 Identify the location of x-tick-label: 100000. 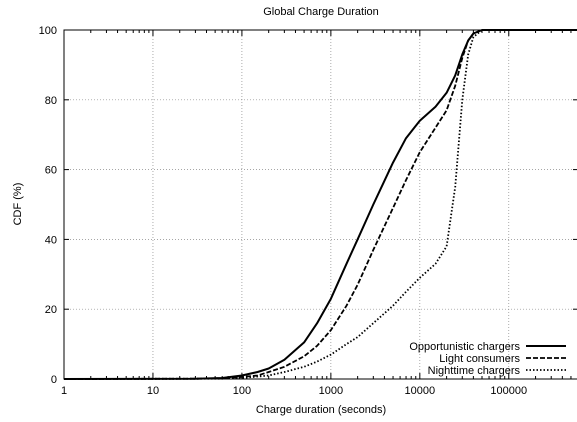
(508, 391).